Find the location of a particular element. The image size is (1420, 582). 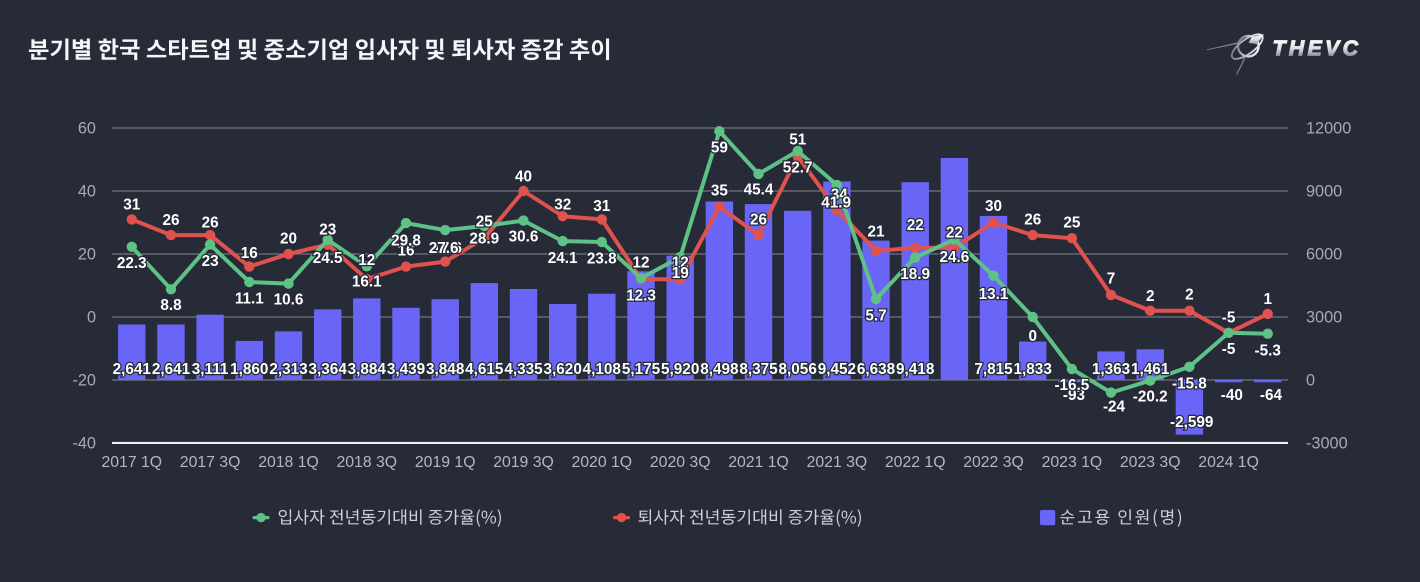

svg-text: 5,175 is located at coordinates (641, 369).